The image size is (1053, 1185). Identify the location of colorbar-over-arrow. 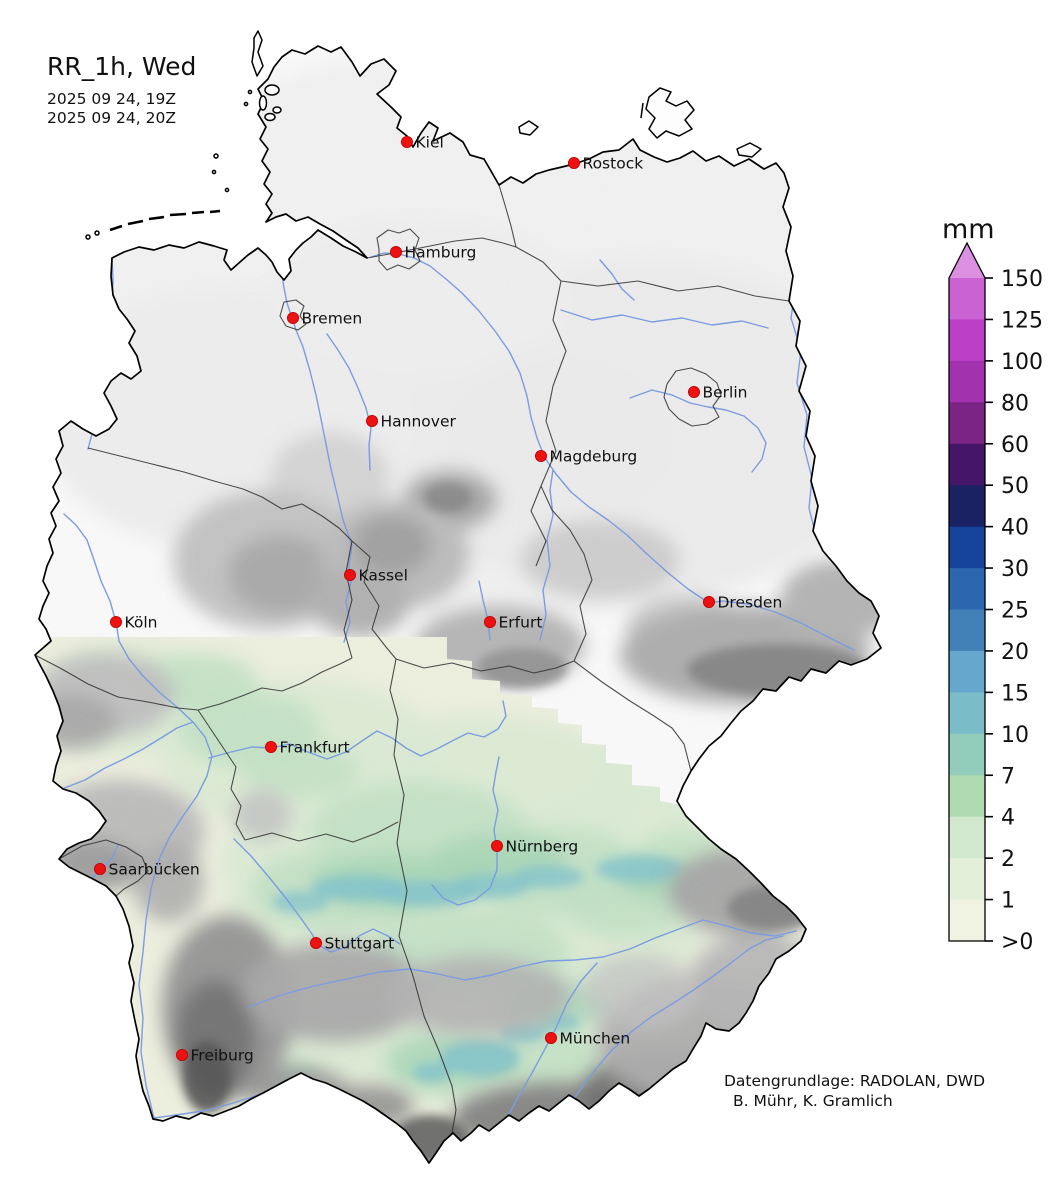
(967, 260).